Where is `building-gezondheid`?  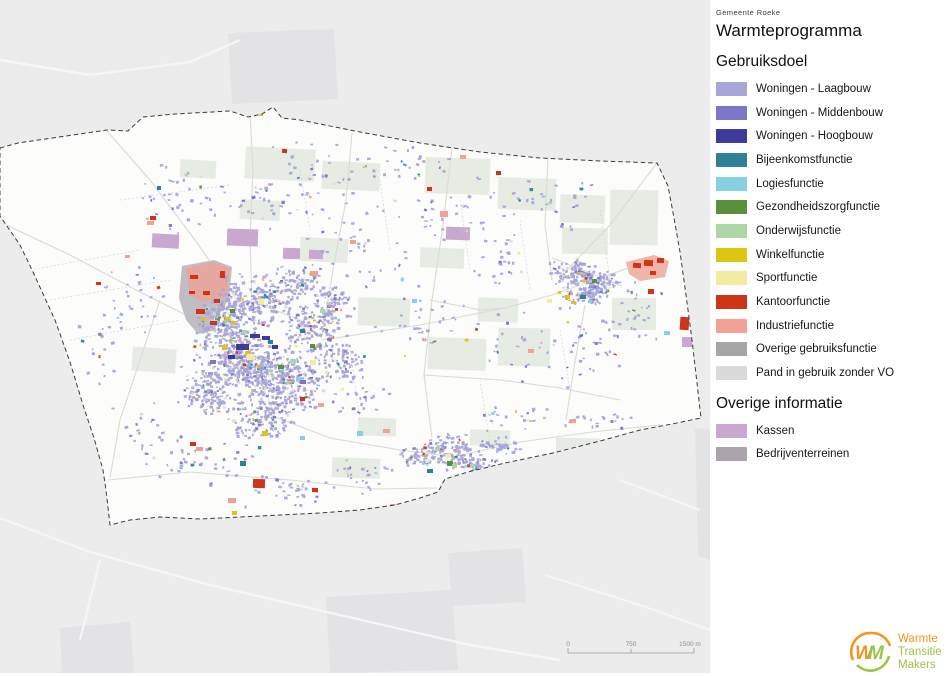 building-gezondheid is located at coordinates (594, 281).